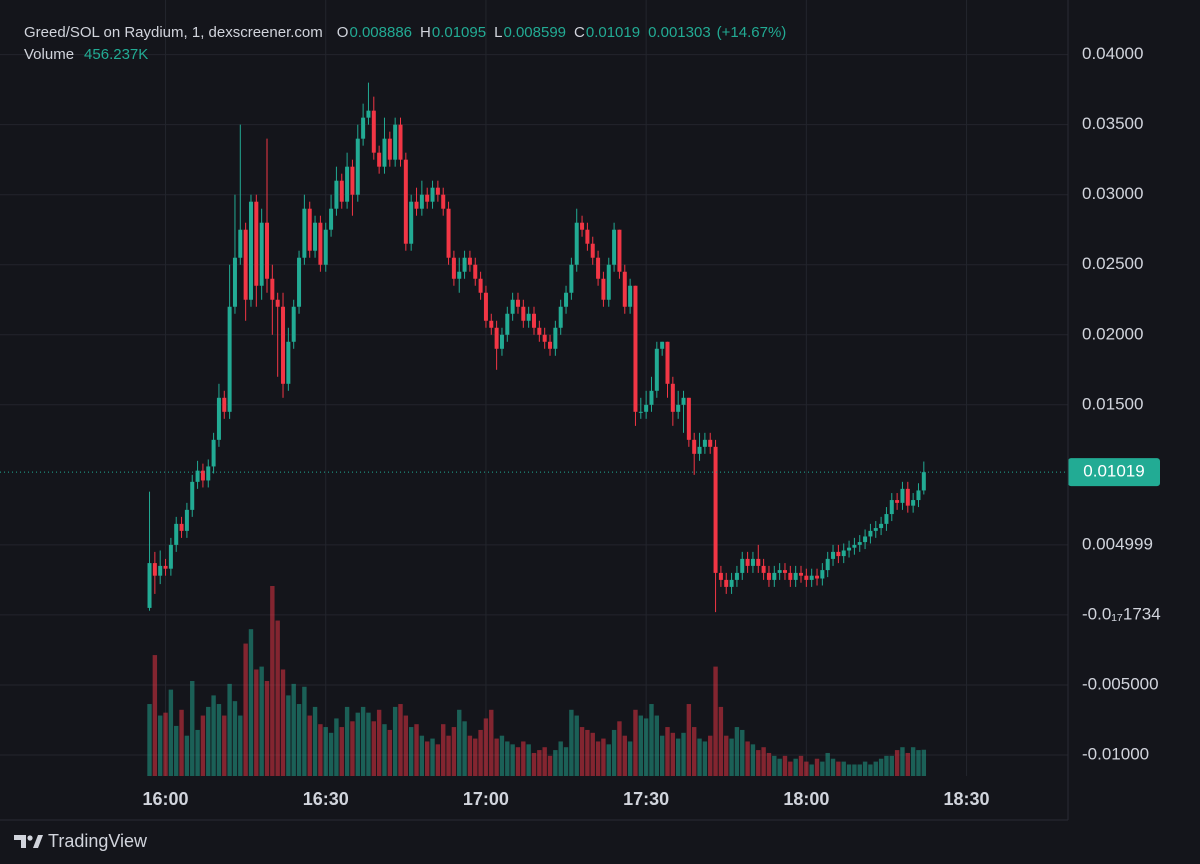 The height and width of the screenshot is (864, 1200). I want to click on x-tick-label: 16:30, so click(326, 799).